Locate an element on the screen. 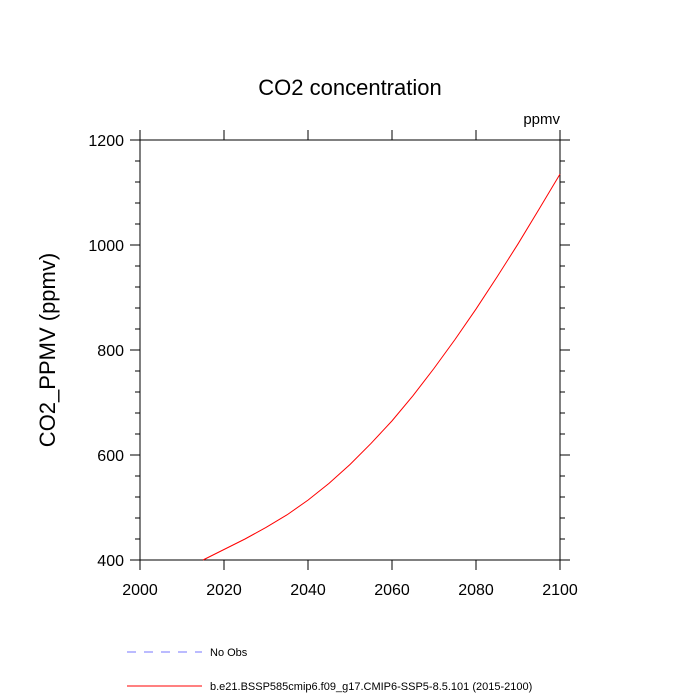  y-tick-label: 800 is located at coordinates (110, 351).